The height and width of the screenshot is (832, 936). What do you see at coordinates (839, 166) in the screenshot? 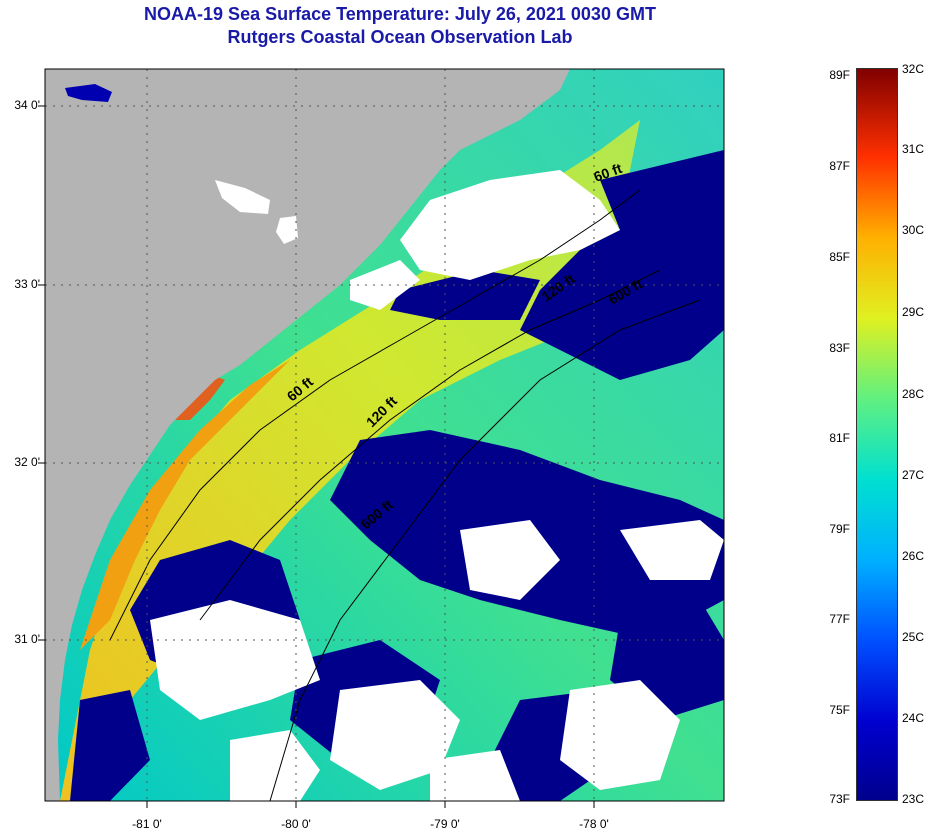
I see `colorbar-f-label: 87F` at bounding box center [839, 166].